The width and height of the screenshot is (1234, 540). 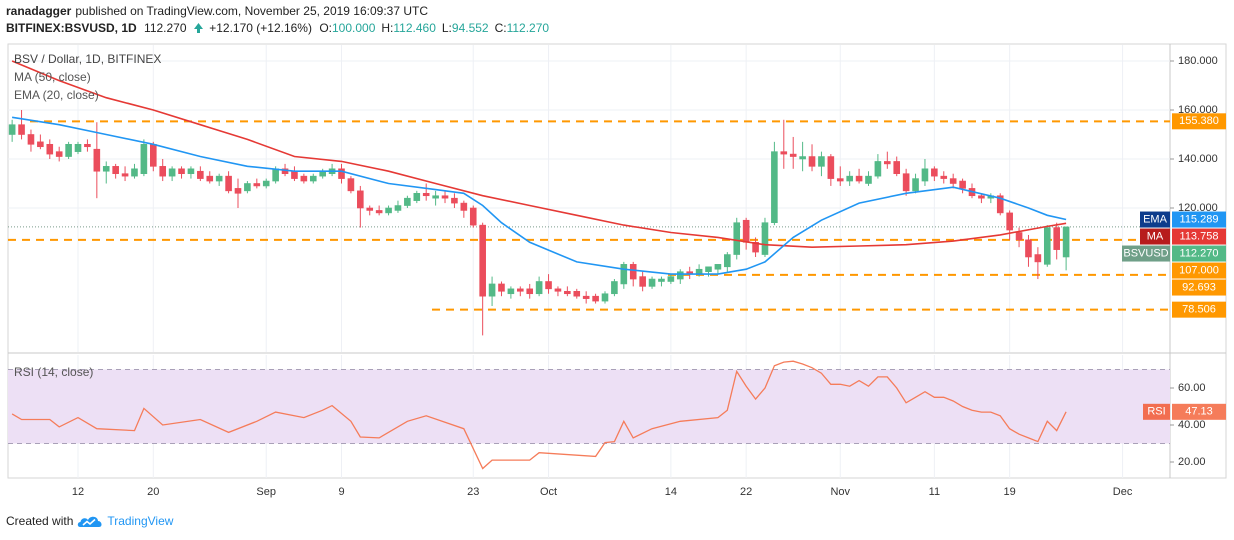 What do you see at coordinates (260, 28) in the screenshot?
I see `change: +12.170 (+12.16%)` at bounding box center [260, 28].